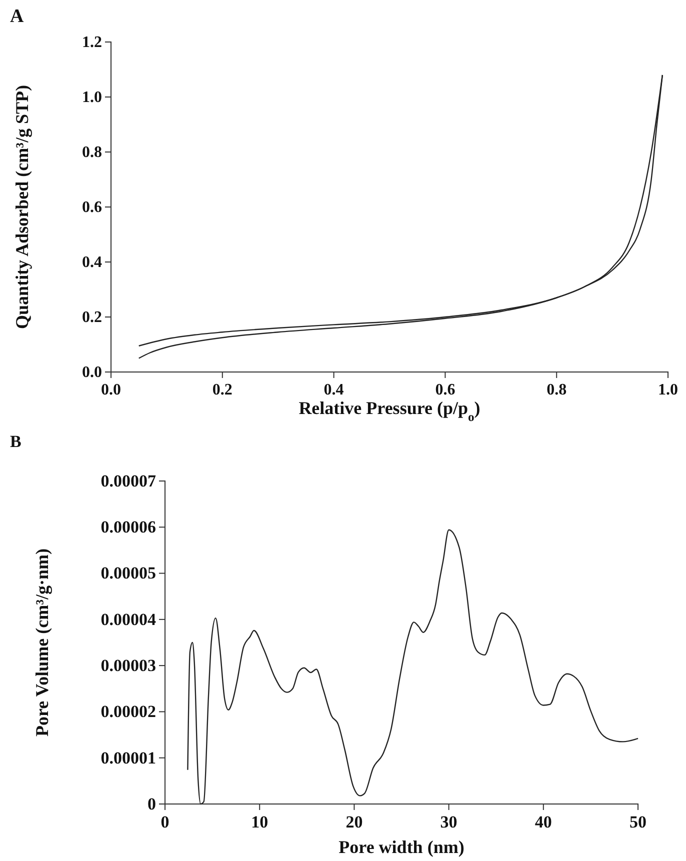 The height and width of the screenshot is (861, 686). Describe the element at coordinates (354, 822) in the screenshot. I see `x-tick-label: 20` at that location.